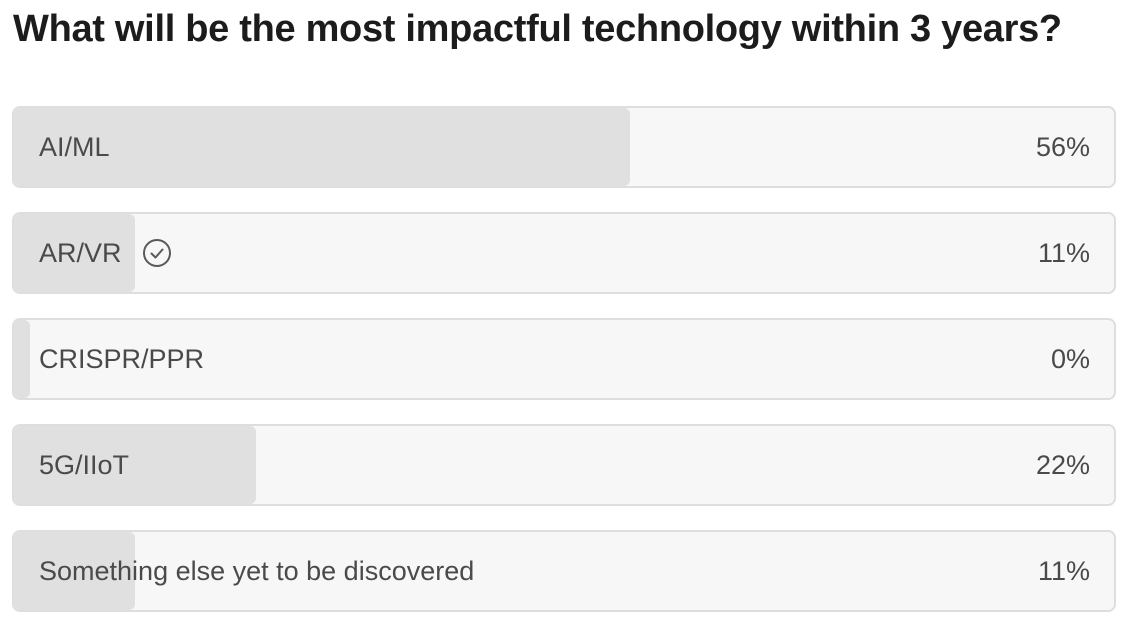 Image resolution: width=1128 pixels, height=636 pixels. I want to click on option-label: 5G/IIoT, so click(84, 464).